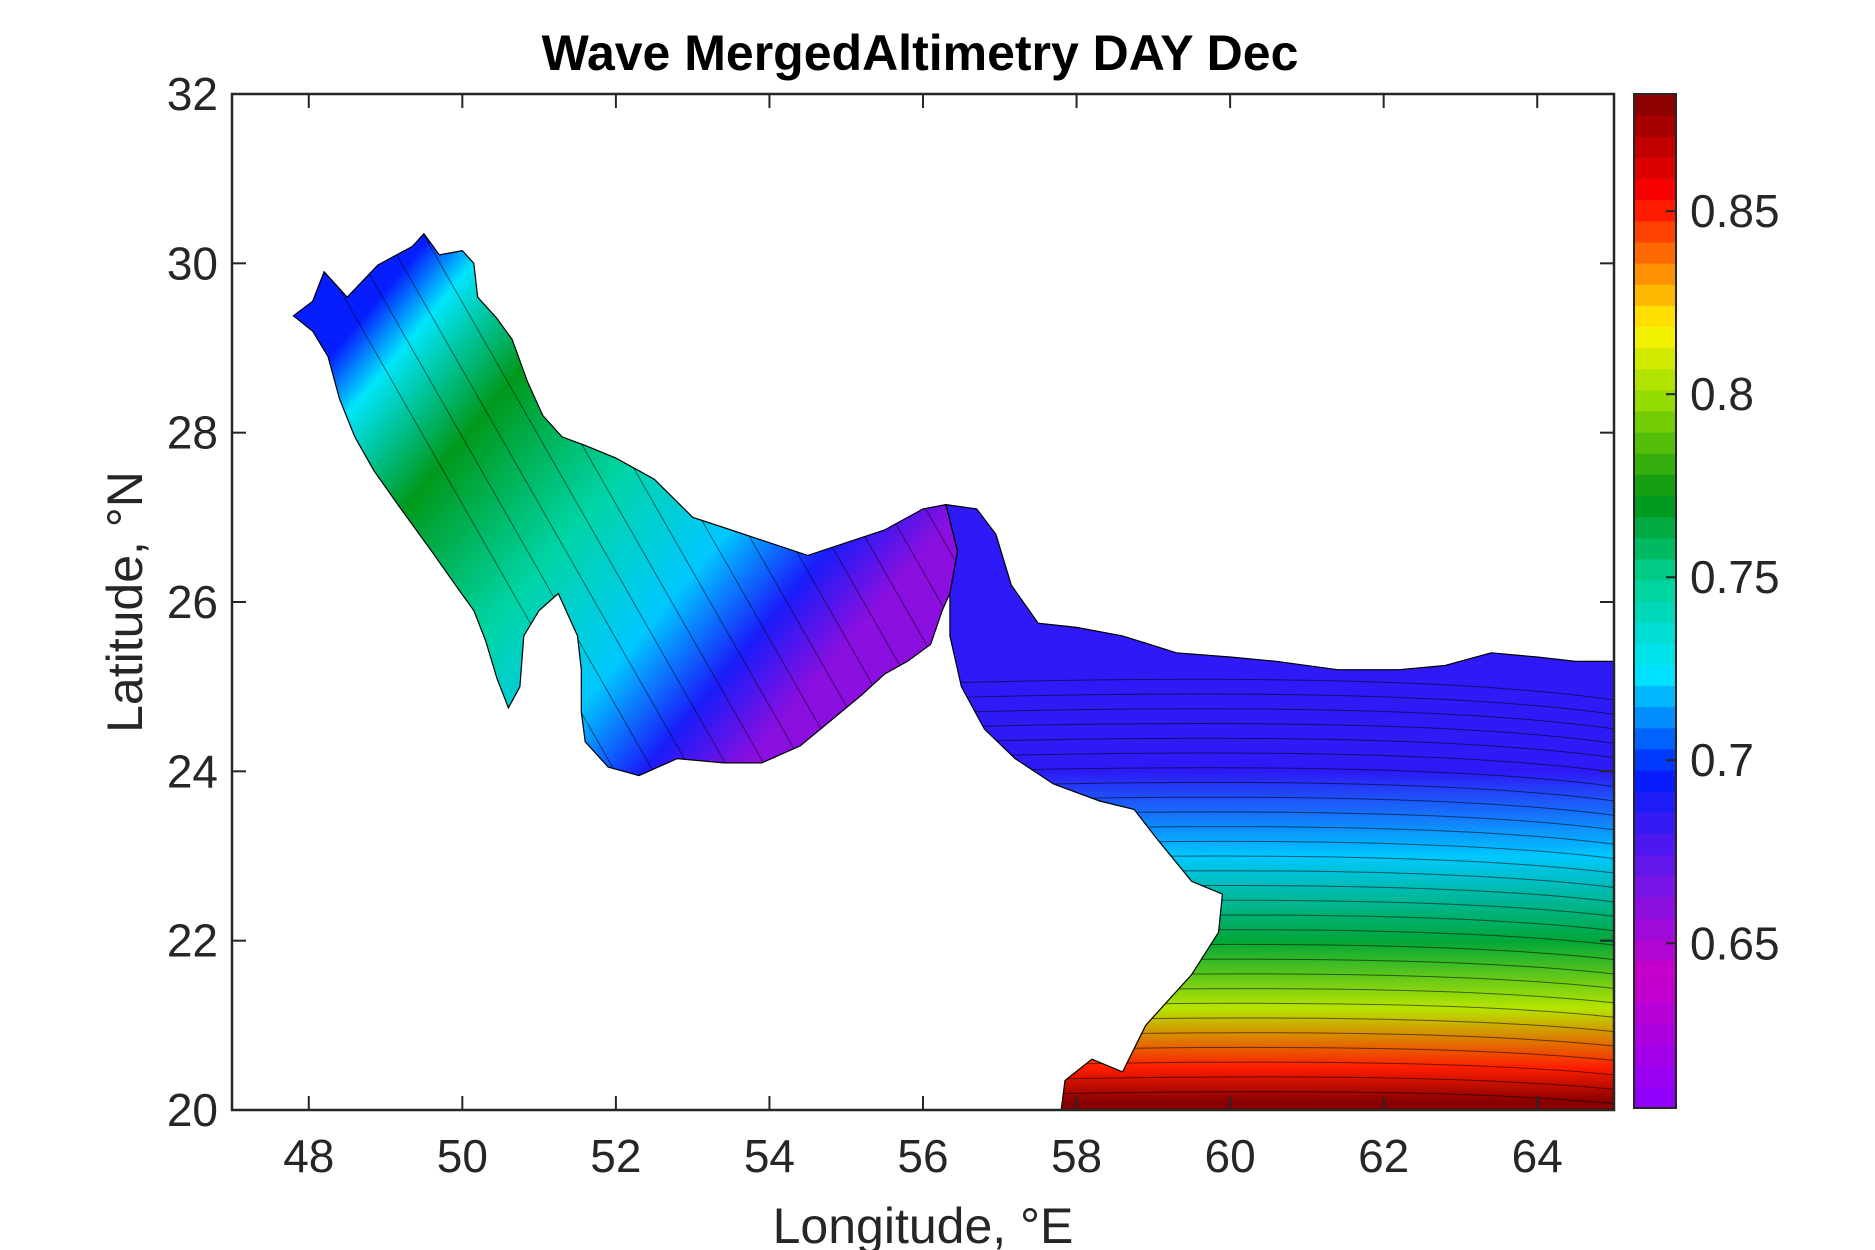 This screenshot has width=1875, height=1250. I want to click on y-tick-label: 26, so click(192, 602).